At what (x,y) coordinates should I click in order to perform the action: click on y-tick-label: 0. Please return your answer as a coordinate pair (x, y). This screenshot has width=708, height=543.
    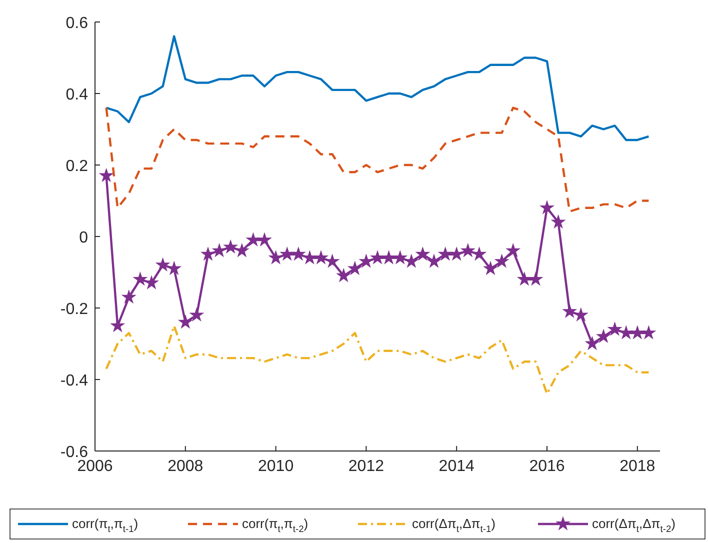
    Looking at the image, I should click on (83, 238).